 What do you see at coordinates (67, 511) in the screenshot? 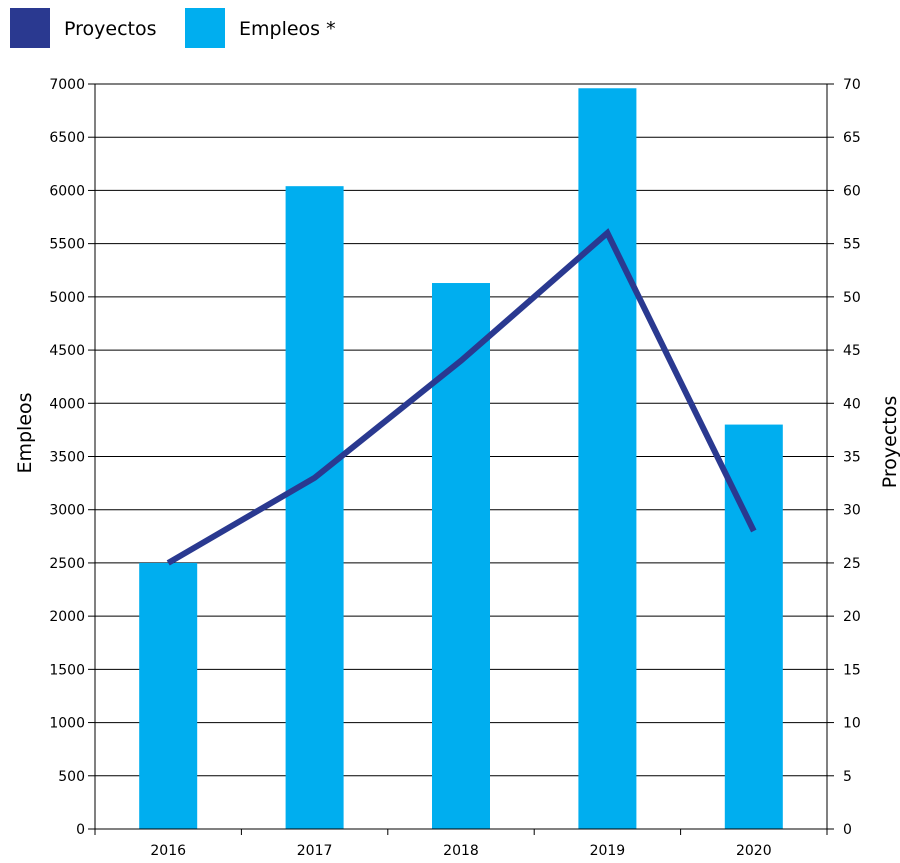
I see `y-left-tick-label: 3000` at bounding box center [67, 511].